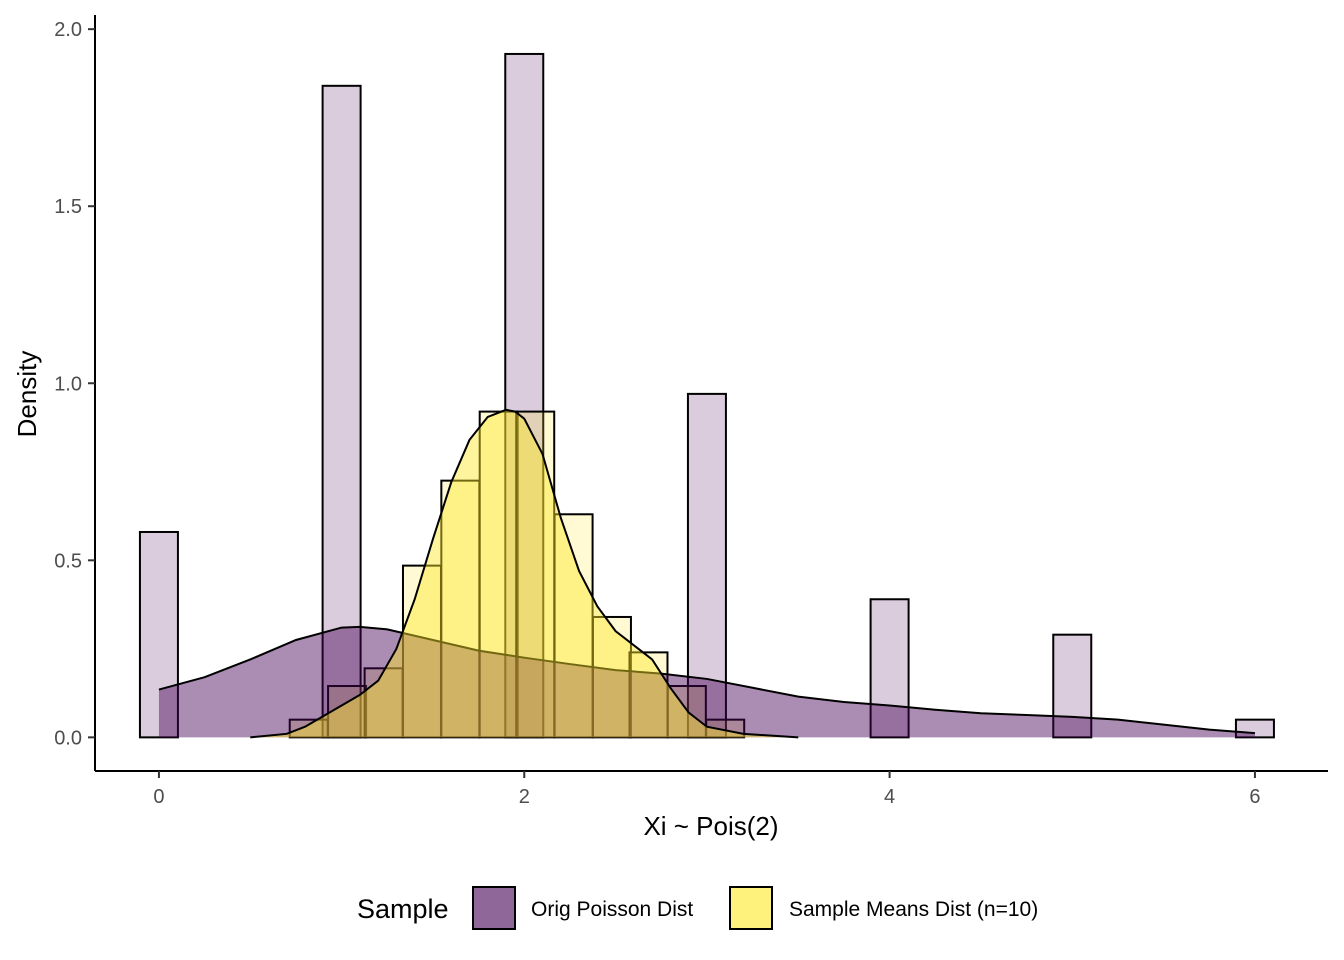 The width and height of the screenshot is (1344, 960). Describe the element at coordinates (913, 909) in the screenshot. I see `legend-label-means: Sample Means Dist (n=10)` at that location.